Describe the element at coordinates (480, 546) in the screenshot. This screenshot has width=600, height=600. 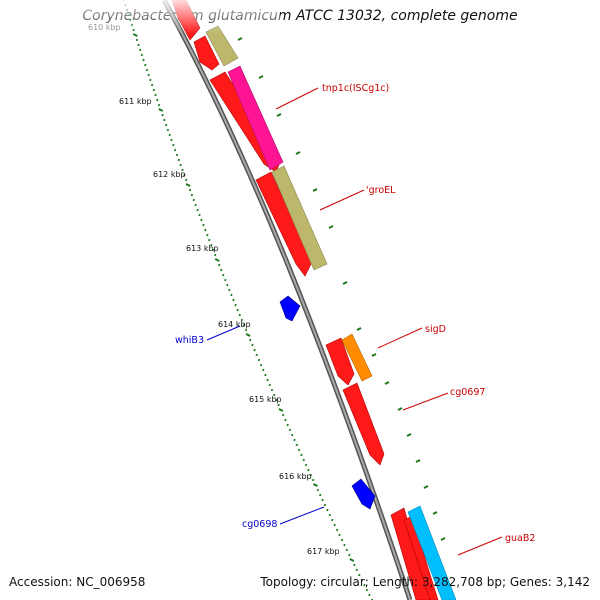
I see `leader-guaB2` at that location.